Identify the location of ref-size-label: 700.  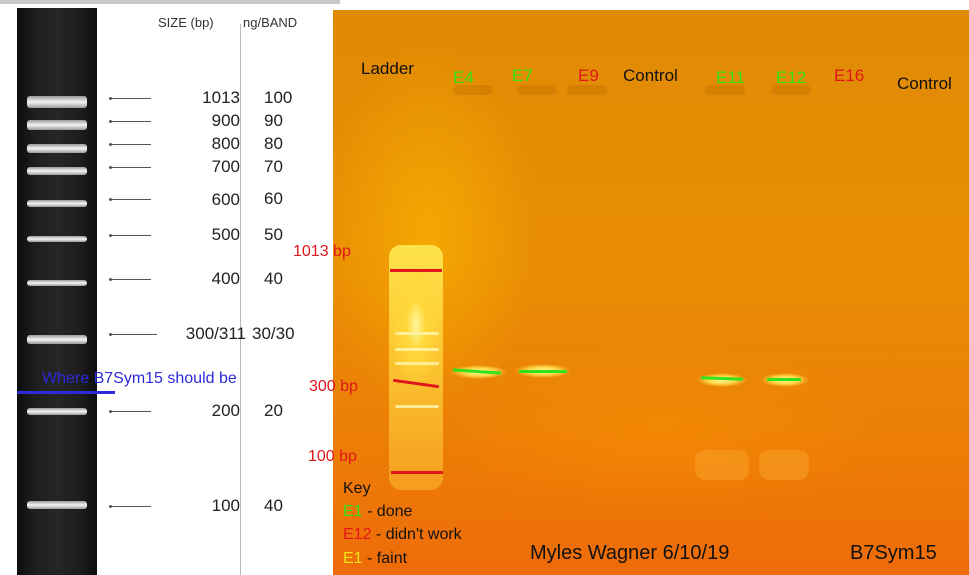
(225, 166).